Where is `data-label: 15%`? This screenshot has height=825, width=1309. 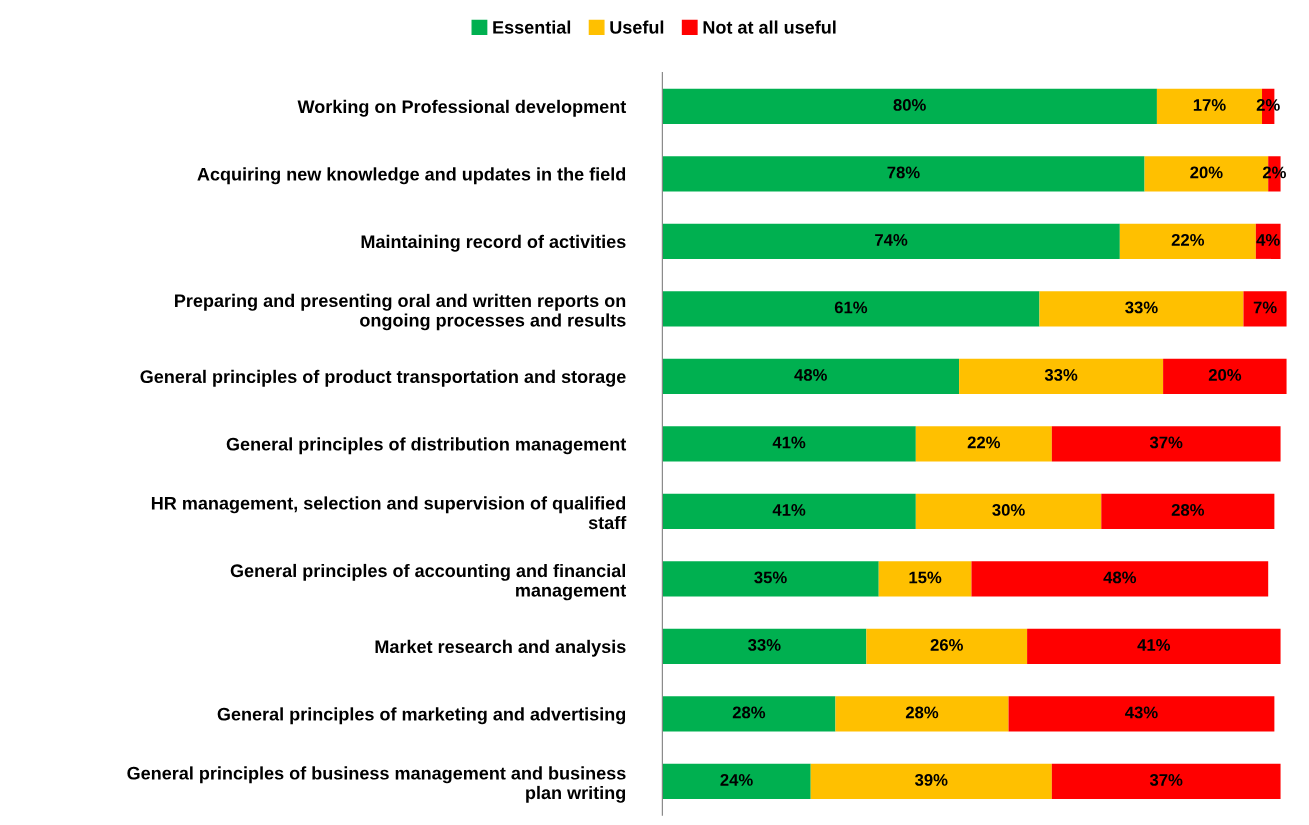
data-label: 15% is located at coordinates (925, 577).